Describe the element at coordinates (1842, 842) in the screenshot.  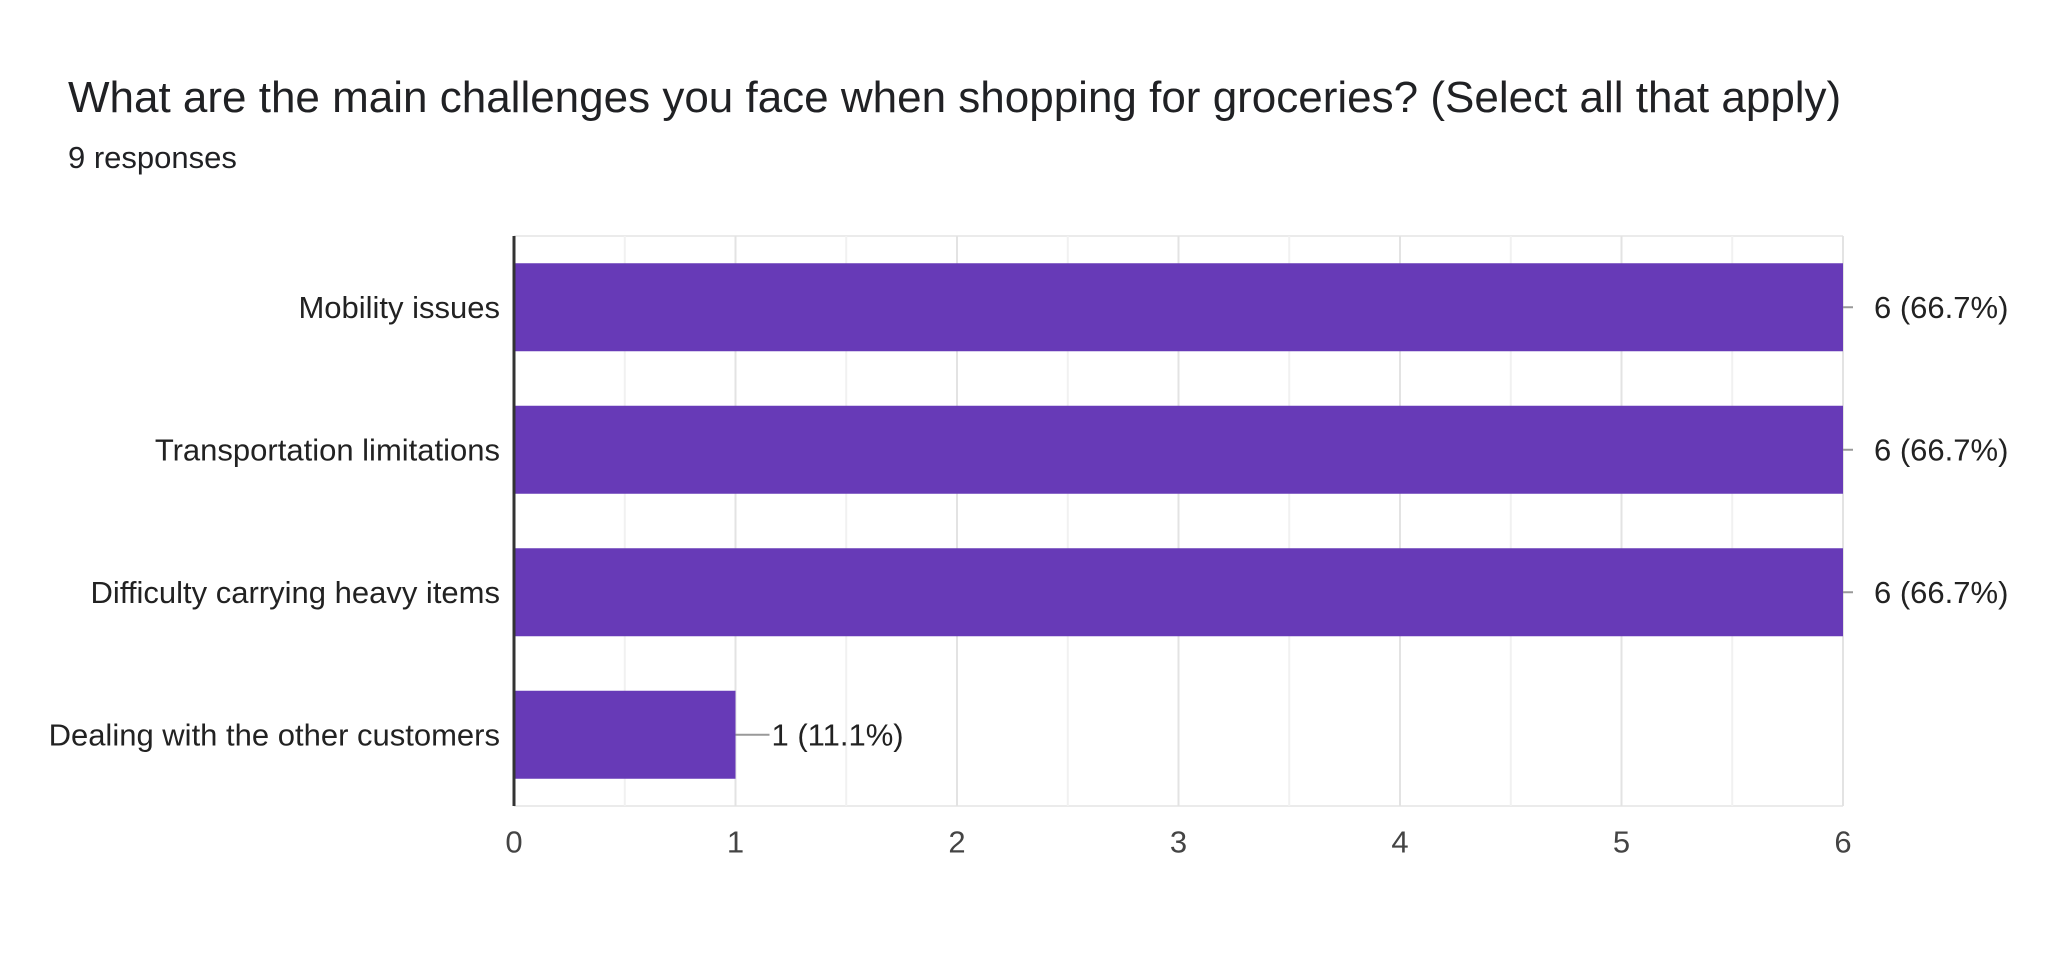
I see `x-tick-label: 6` at that location.